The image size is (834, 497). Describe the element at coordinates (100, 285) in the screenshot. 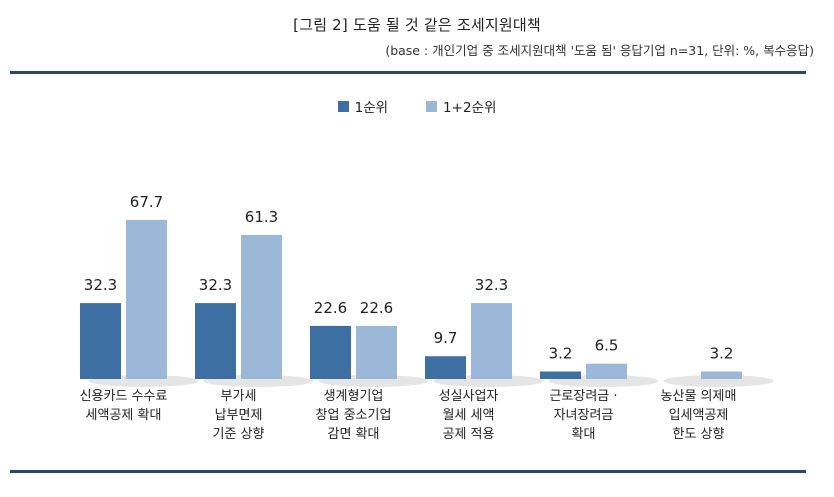

I see `data-label-series-1-1: 32.3` at that location.